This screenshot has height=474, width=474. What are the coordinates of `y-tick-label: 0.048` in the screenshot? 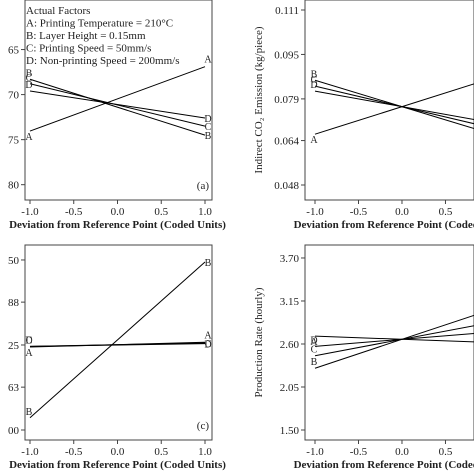 It's located at (286, 186).